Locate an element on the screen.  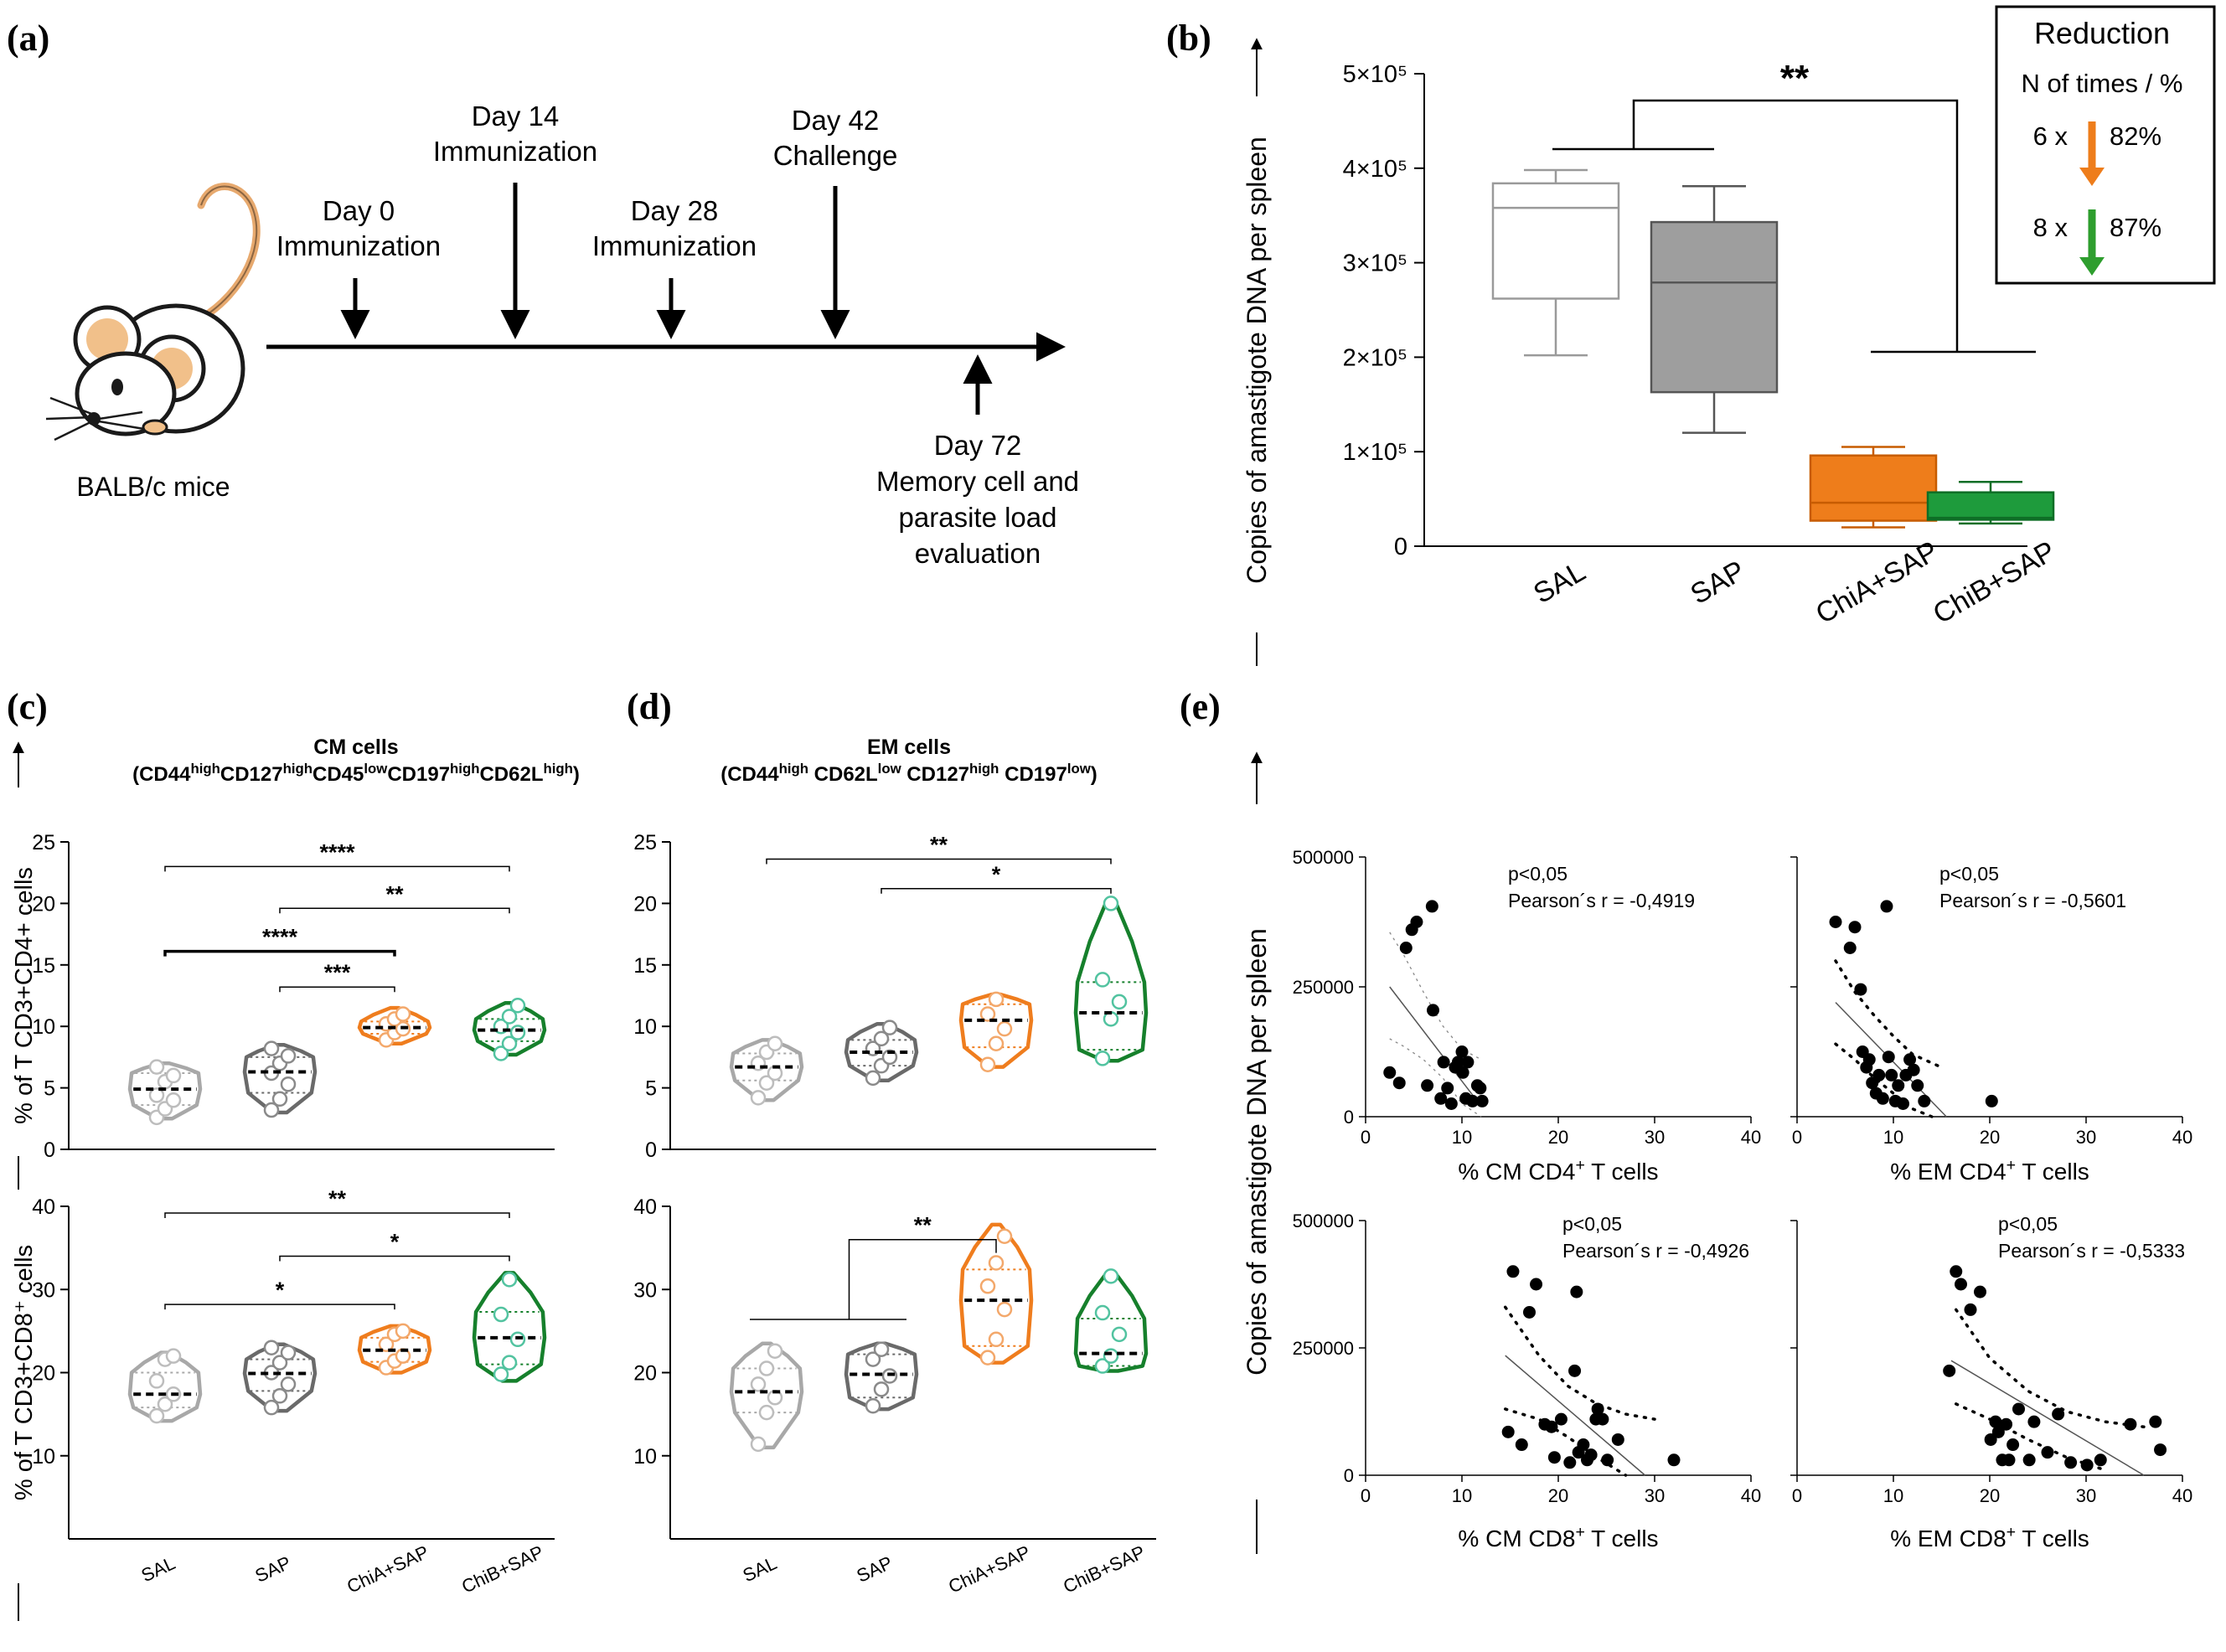
e-r-text: Pearson´s r = -0,5333 is located at coordinates (2091, 1251).